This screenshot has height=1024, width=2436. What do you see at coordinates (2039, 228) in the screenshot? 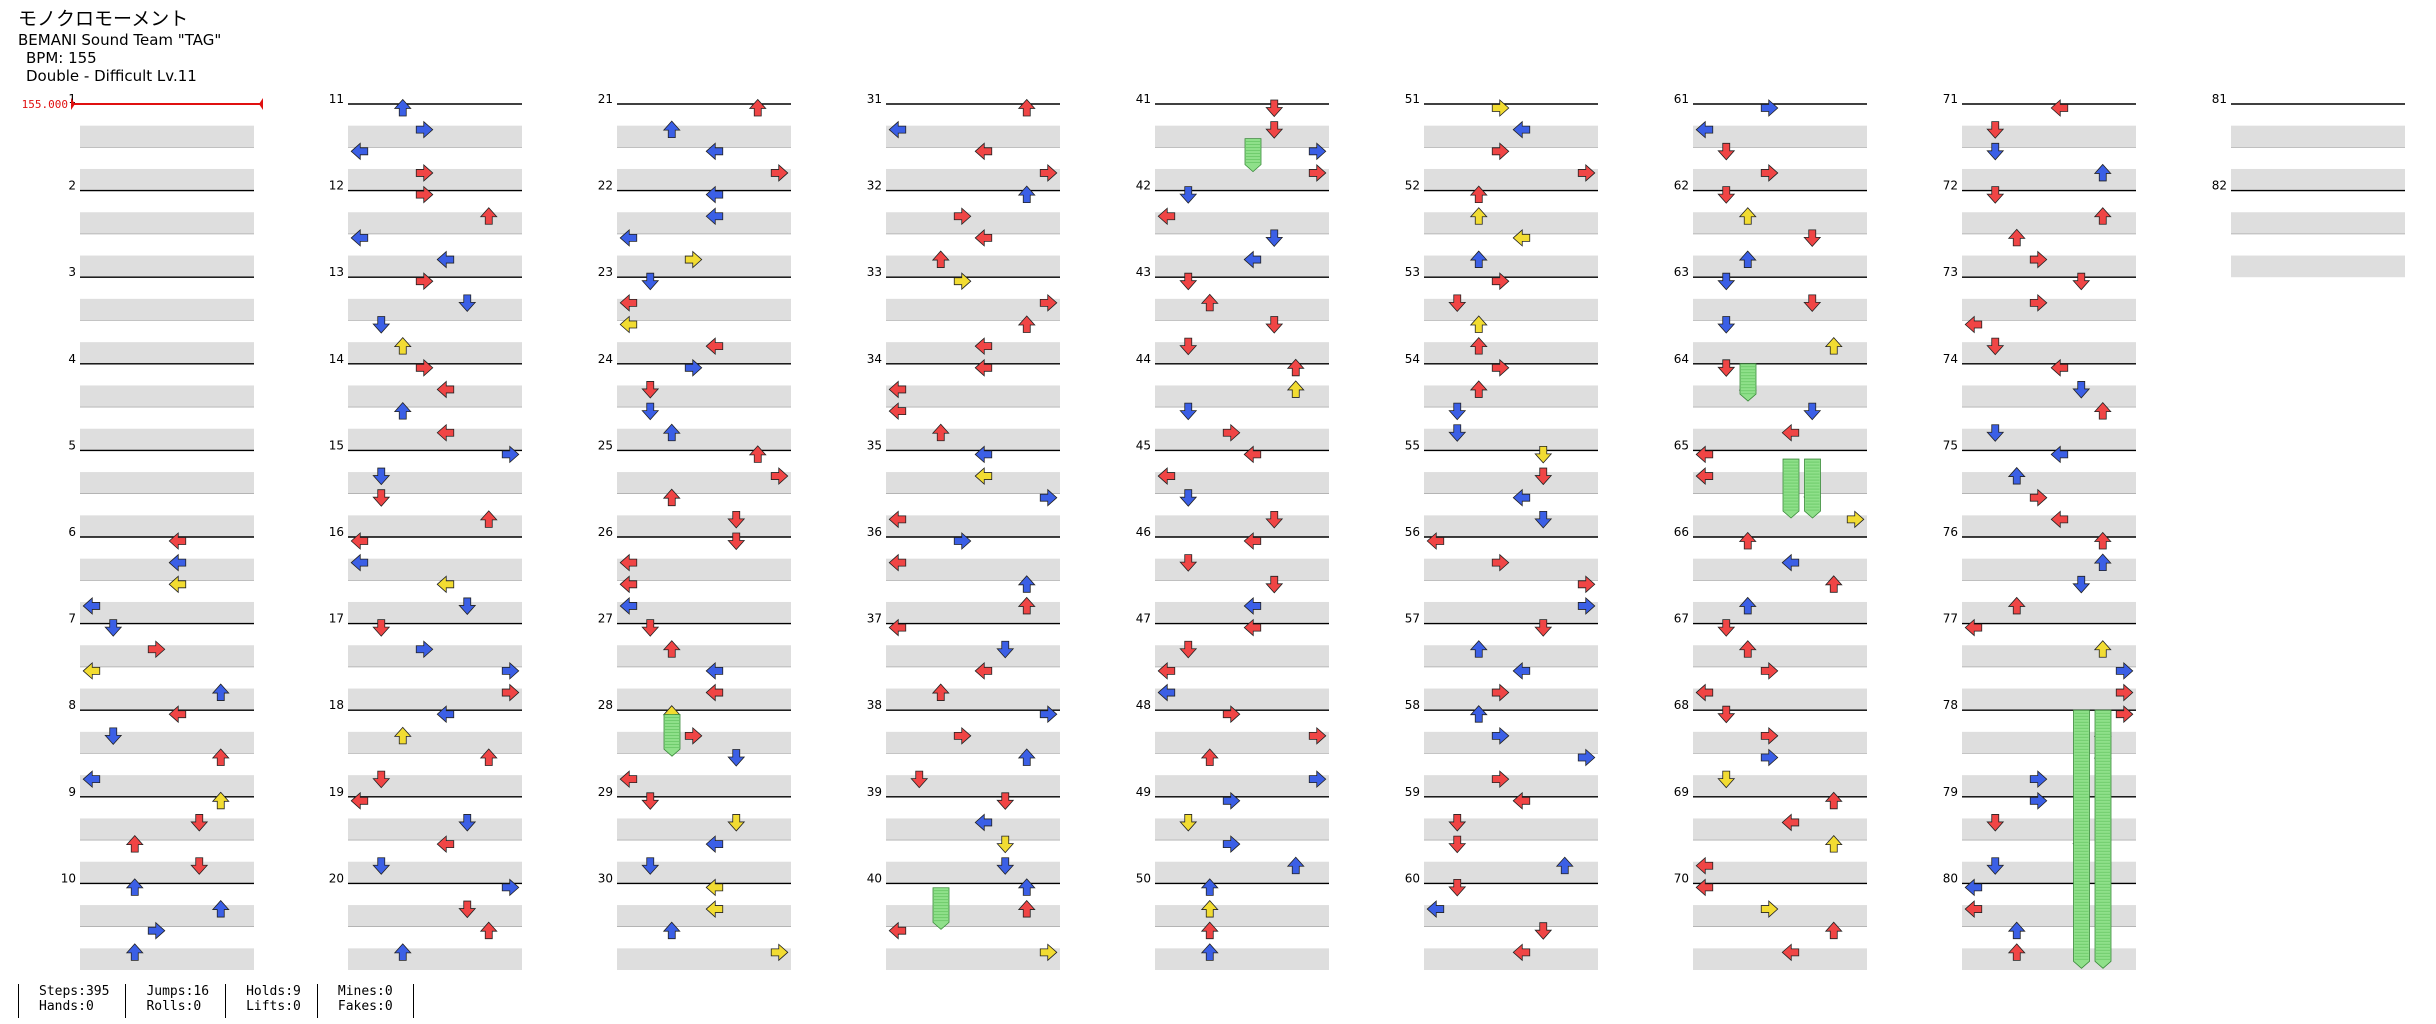
I see `measure-72: 72` at bounding box center [2039, 228].